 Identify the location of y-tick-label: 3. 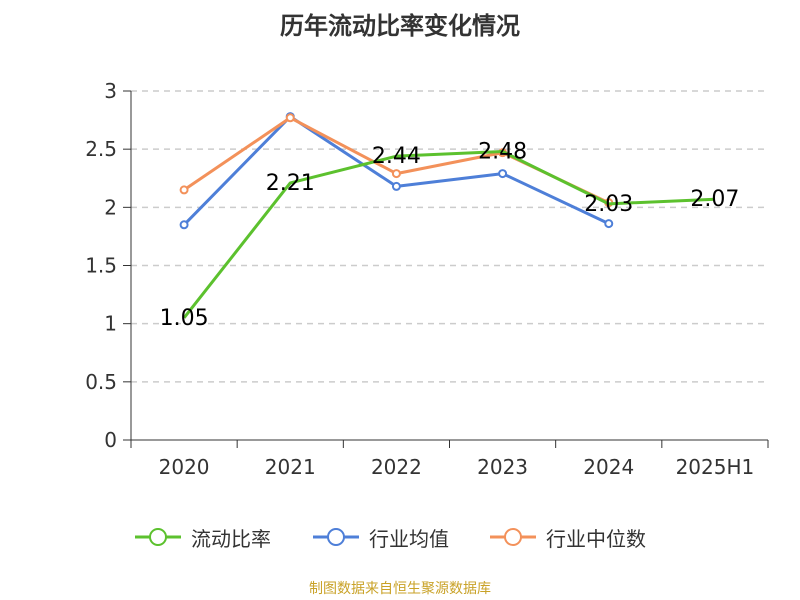
(110, 91).